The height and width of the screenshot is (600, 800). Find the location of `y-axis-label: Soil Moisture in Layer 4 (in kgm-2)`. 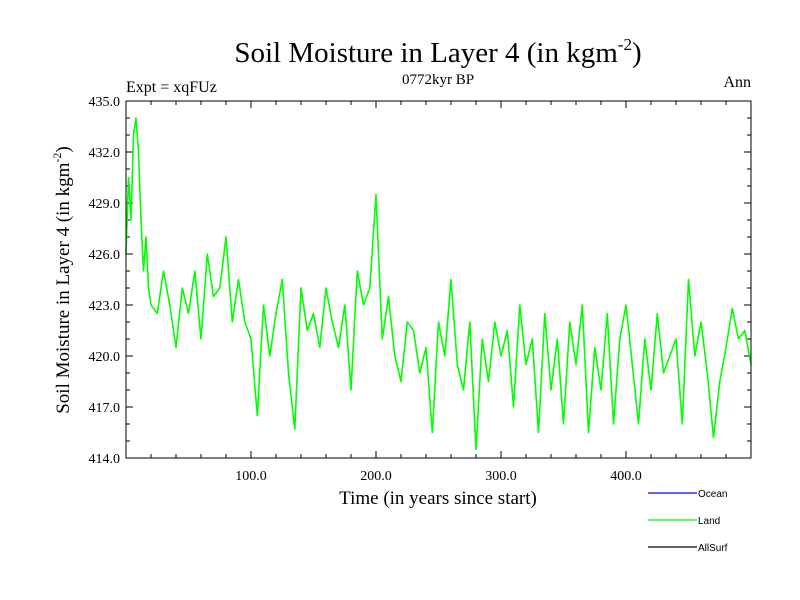

y-axis-label: Soil Moisture in Layer 4 (in kgm-2) is located at coordinates (62, 280).